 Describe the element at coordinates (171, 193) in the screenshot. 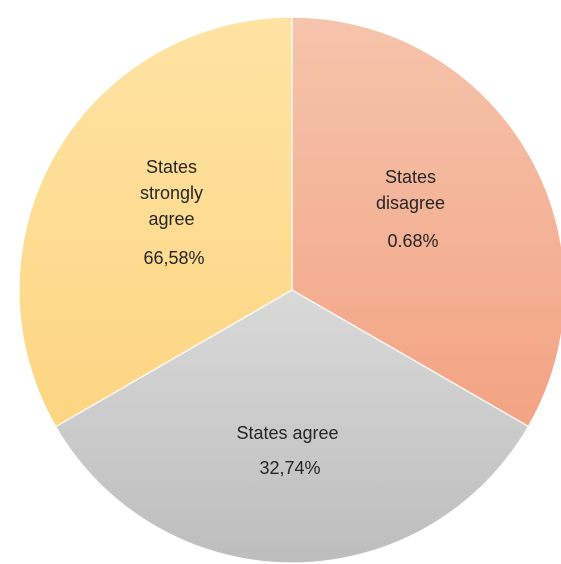

I see `label-line: strongly` at that location.